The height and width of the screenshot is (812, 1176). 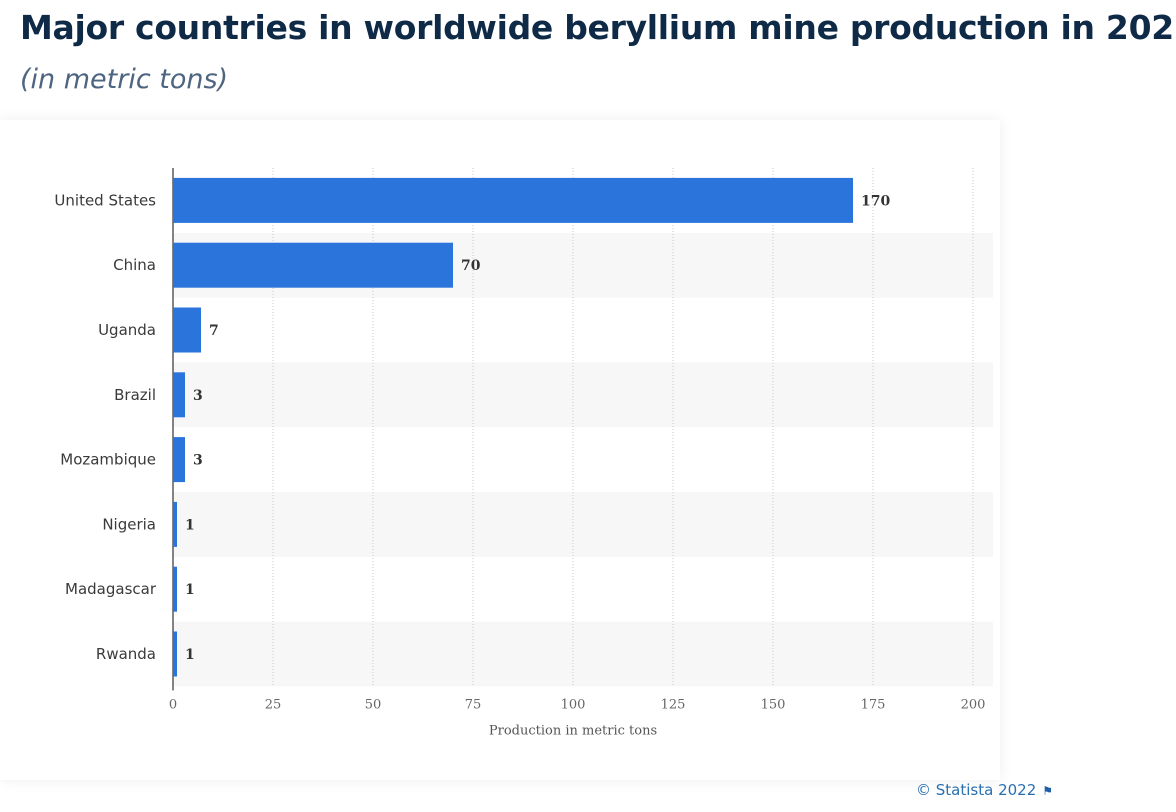 I want to click on x-axis-label: Production in metric tons, so click(x=573, y=730).